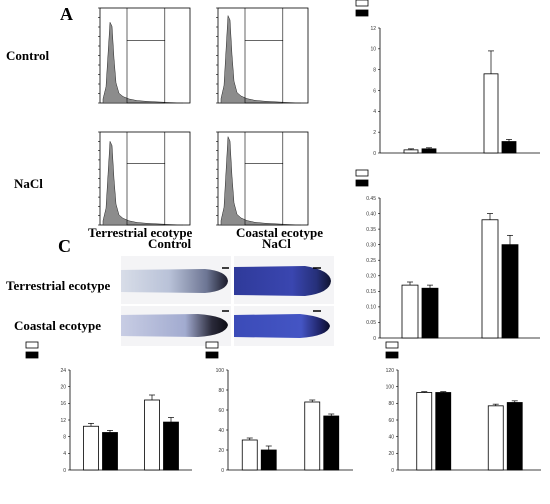 Image resolution: width=550 pixels, height=504 pixels. Describe the element at coordinates (371, 323) in the screenshot. I see `y-tick-label: 0.05` at that location.